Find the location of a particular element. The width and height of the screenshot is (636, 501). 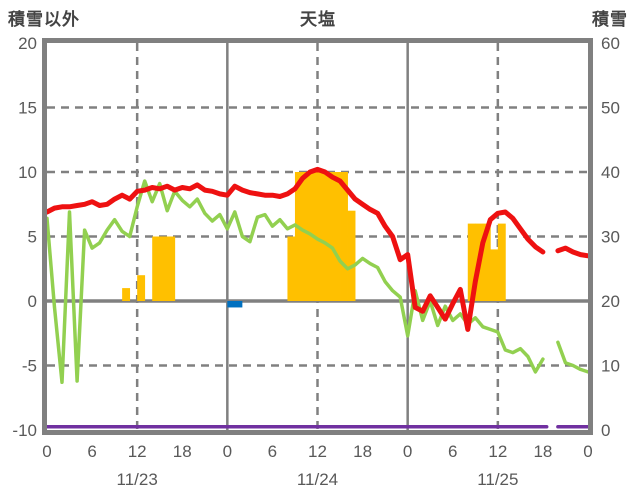

left-axis-tick-label: 15 is located at coordinates (27, 108).